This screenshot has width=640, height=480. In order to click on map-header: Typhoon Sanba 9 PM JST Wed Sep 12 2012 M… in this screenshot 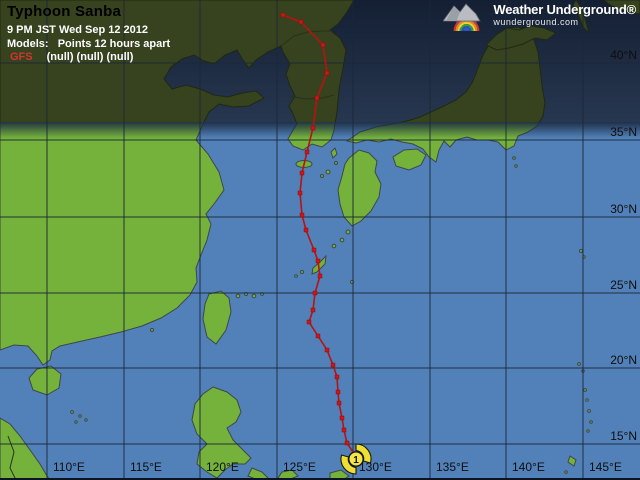, I will do `click(88, 34)`.